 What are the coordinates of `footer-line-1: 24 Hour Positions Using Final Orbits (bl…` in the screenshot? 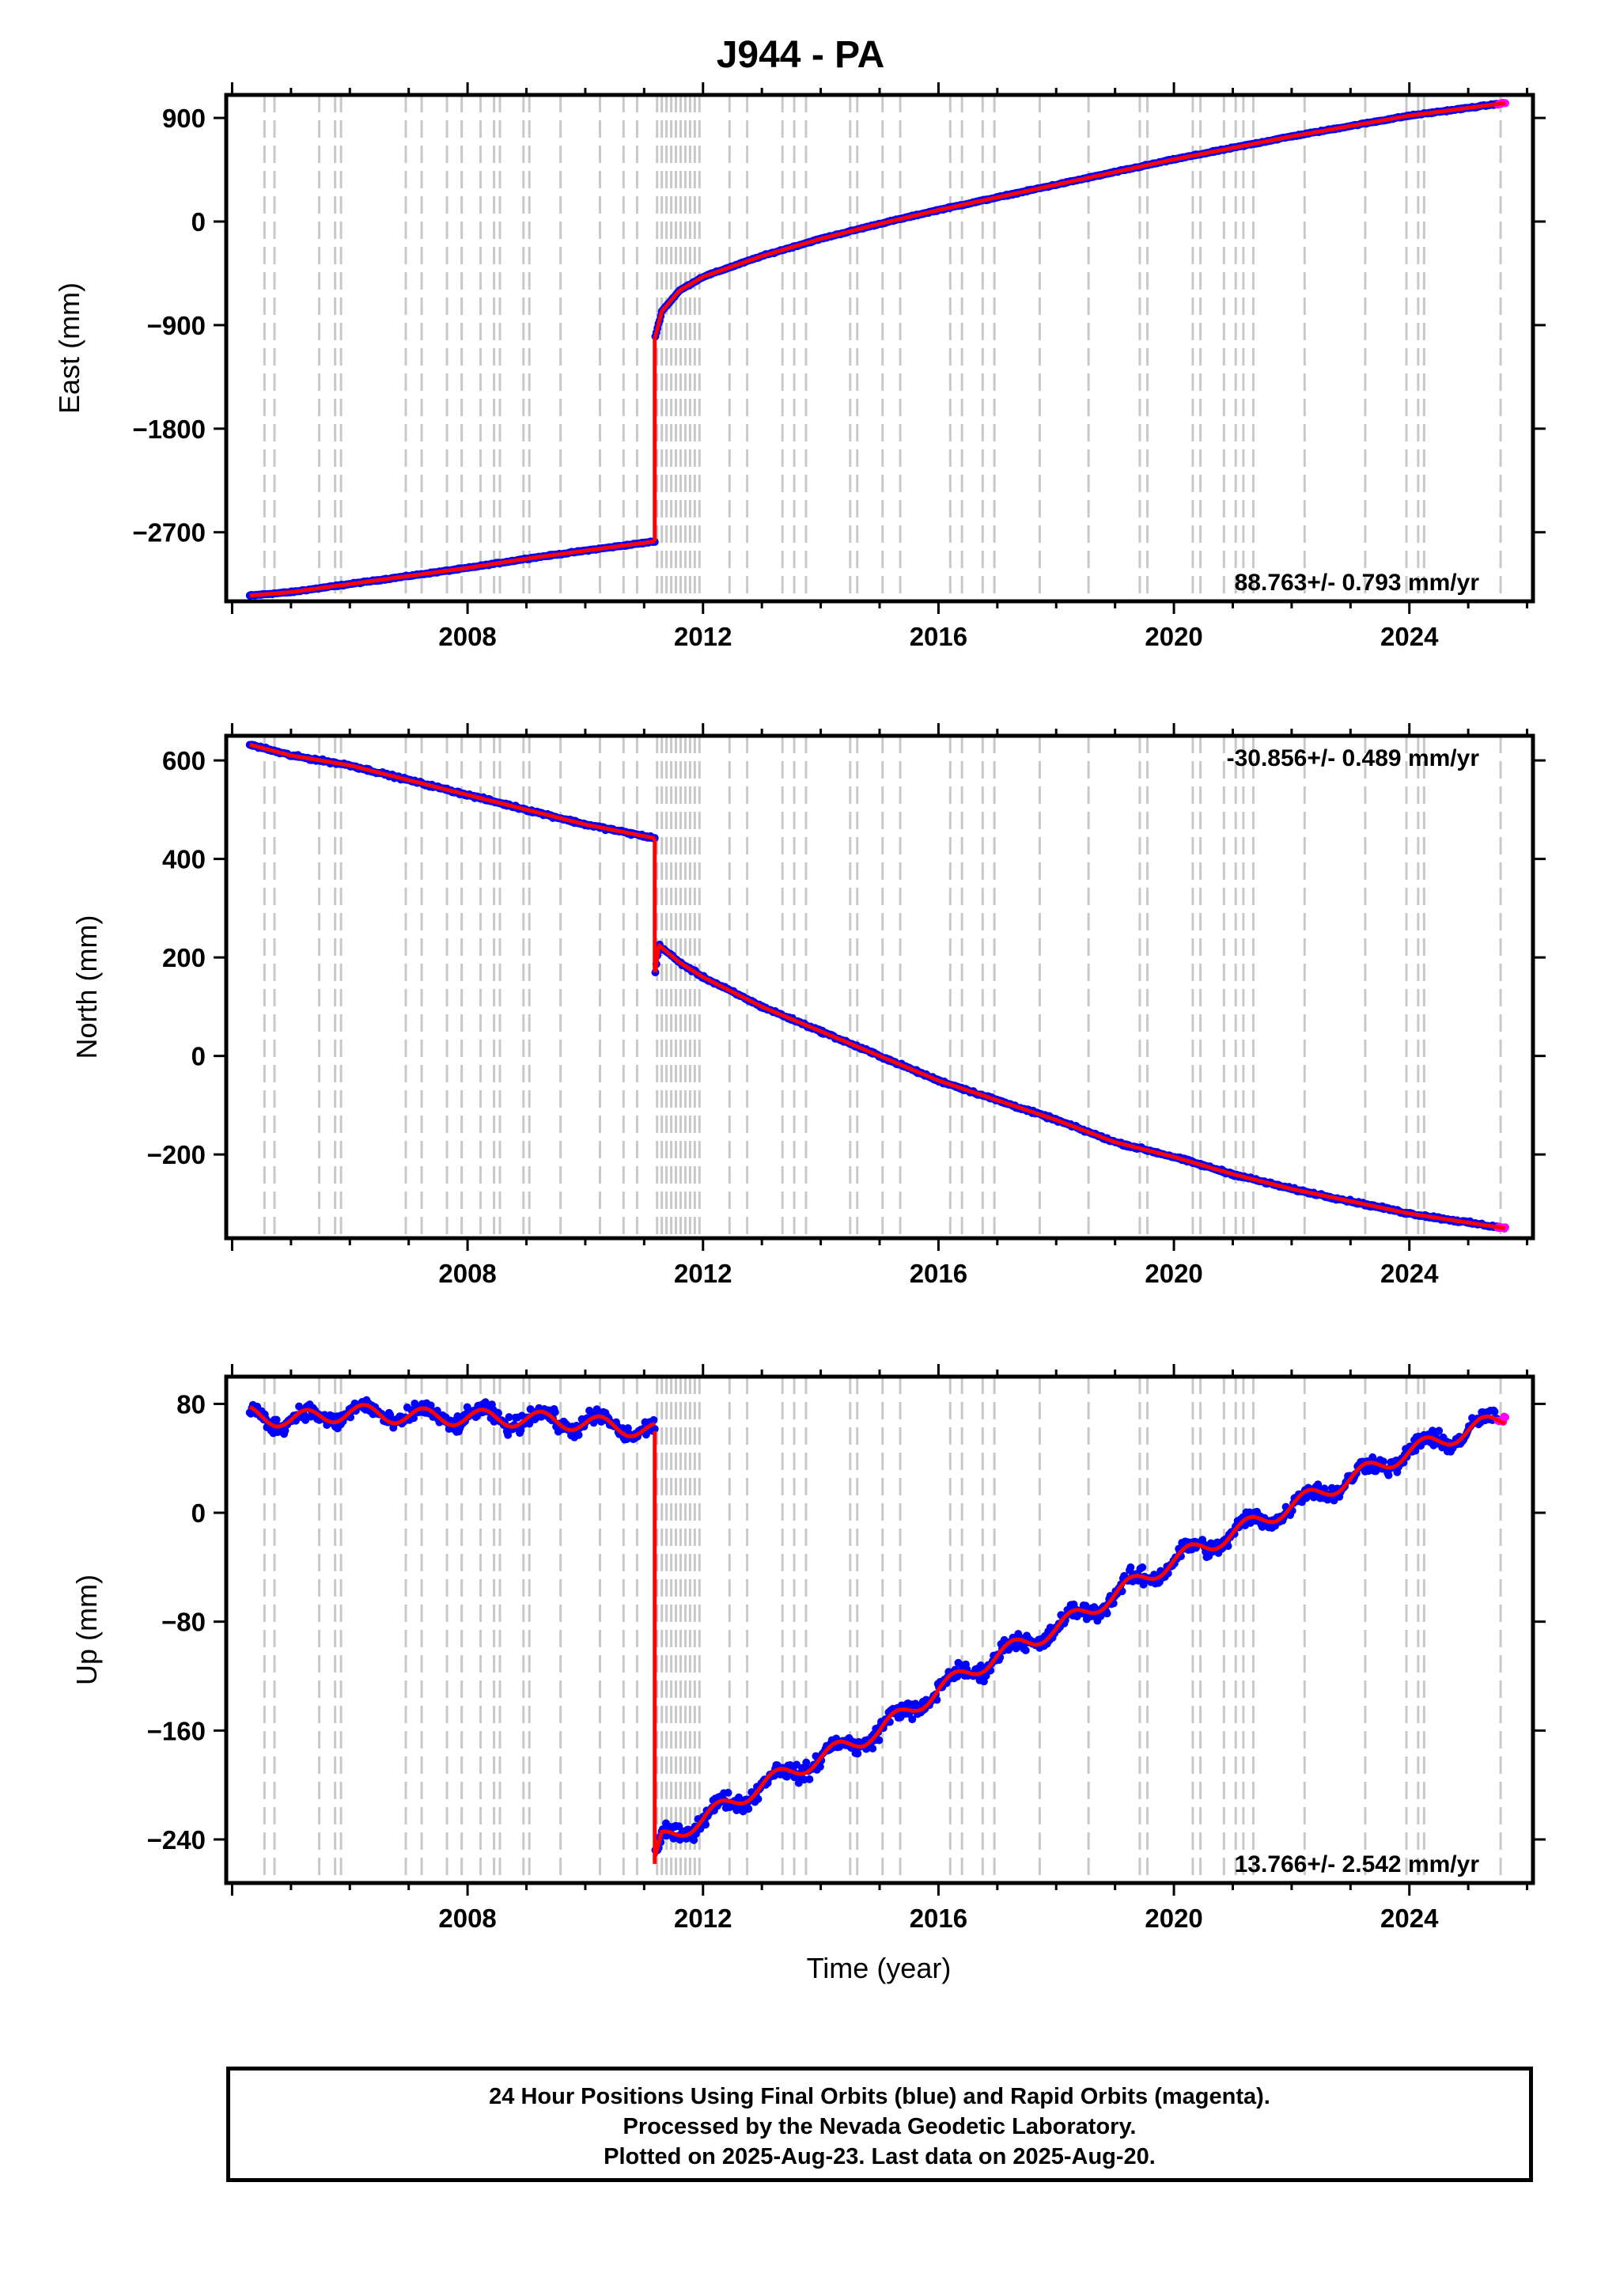 It's located at (879, 2096).